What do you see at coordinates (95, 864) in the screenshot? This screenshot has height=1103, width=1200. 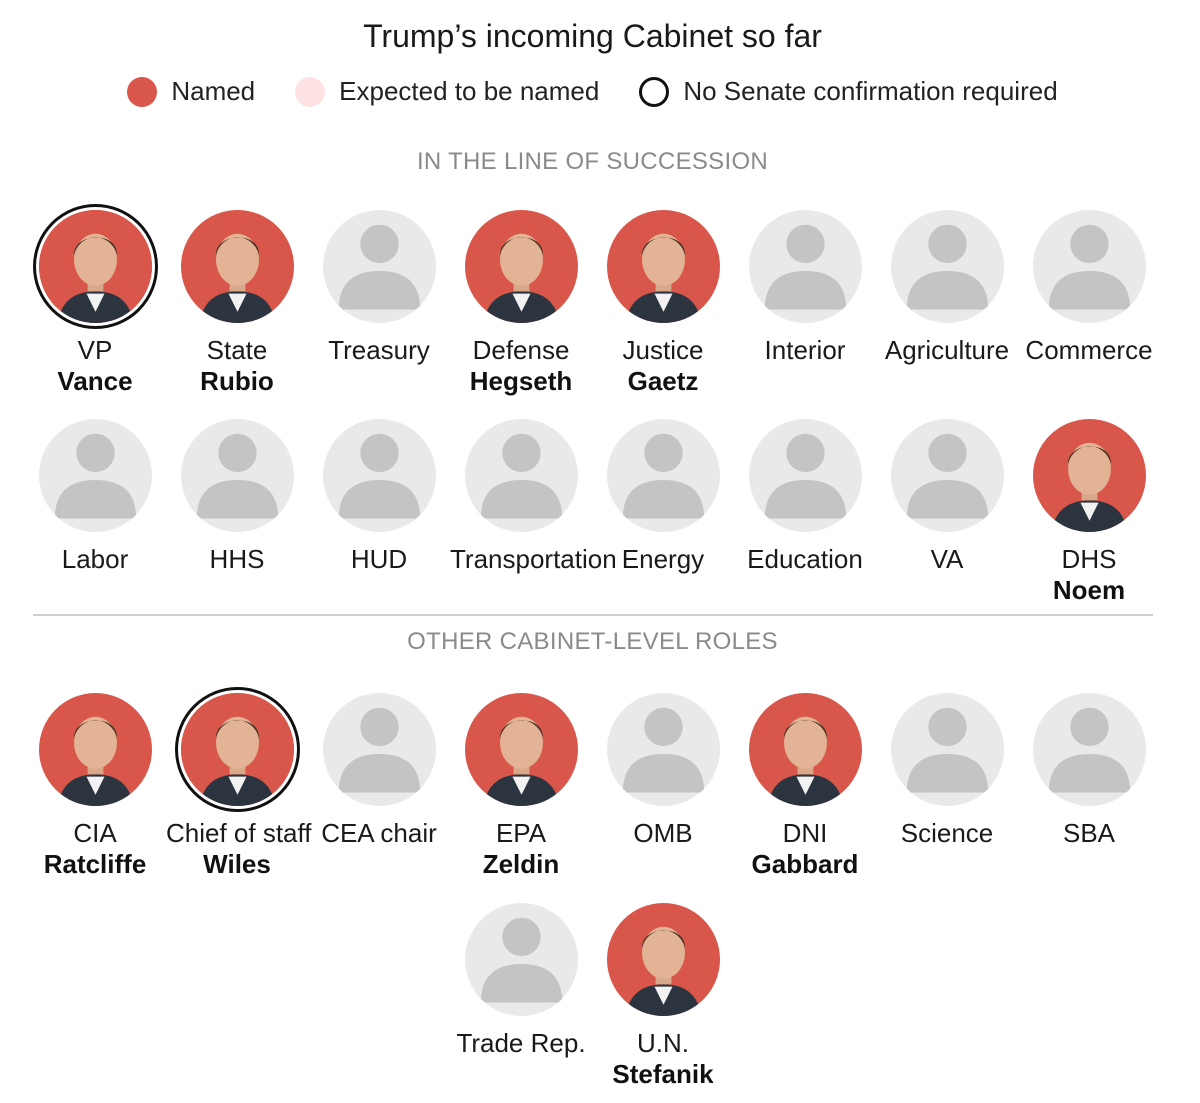 I see `nominee-name: Ratcliffe` at bounding box center [95, 864].